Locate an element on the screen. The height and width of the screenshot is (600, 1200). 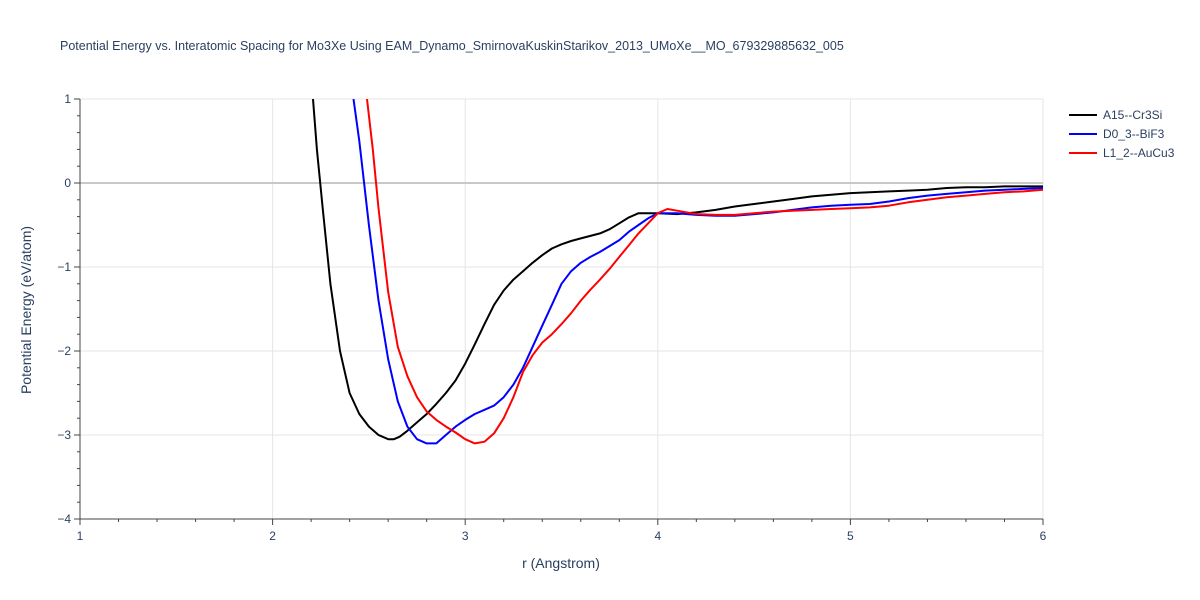
y-tick-label: −1 is located at coordinates (64, 267).